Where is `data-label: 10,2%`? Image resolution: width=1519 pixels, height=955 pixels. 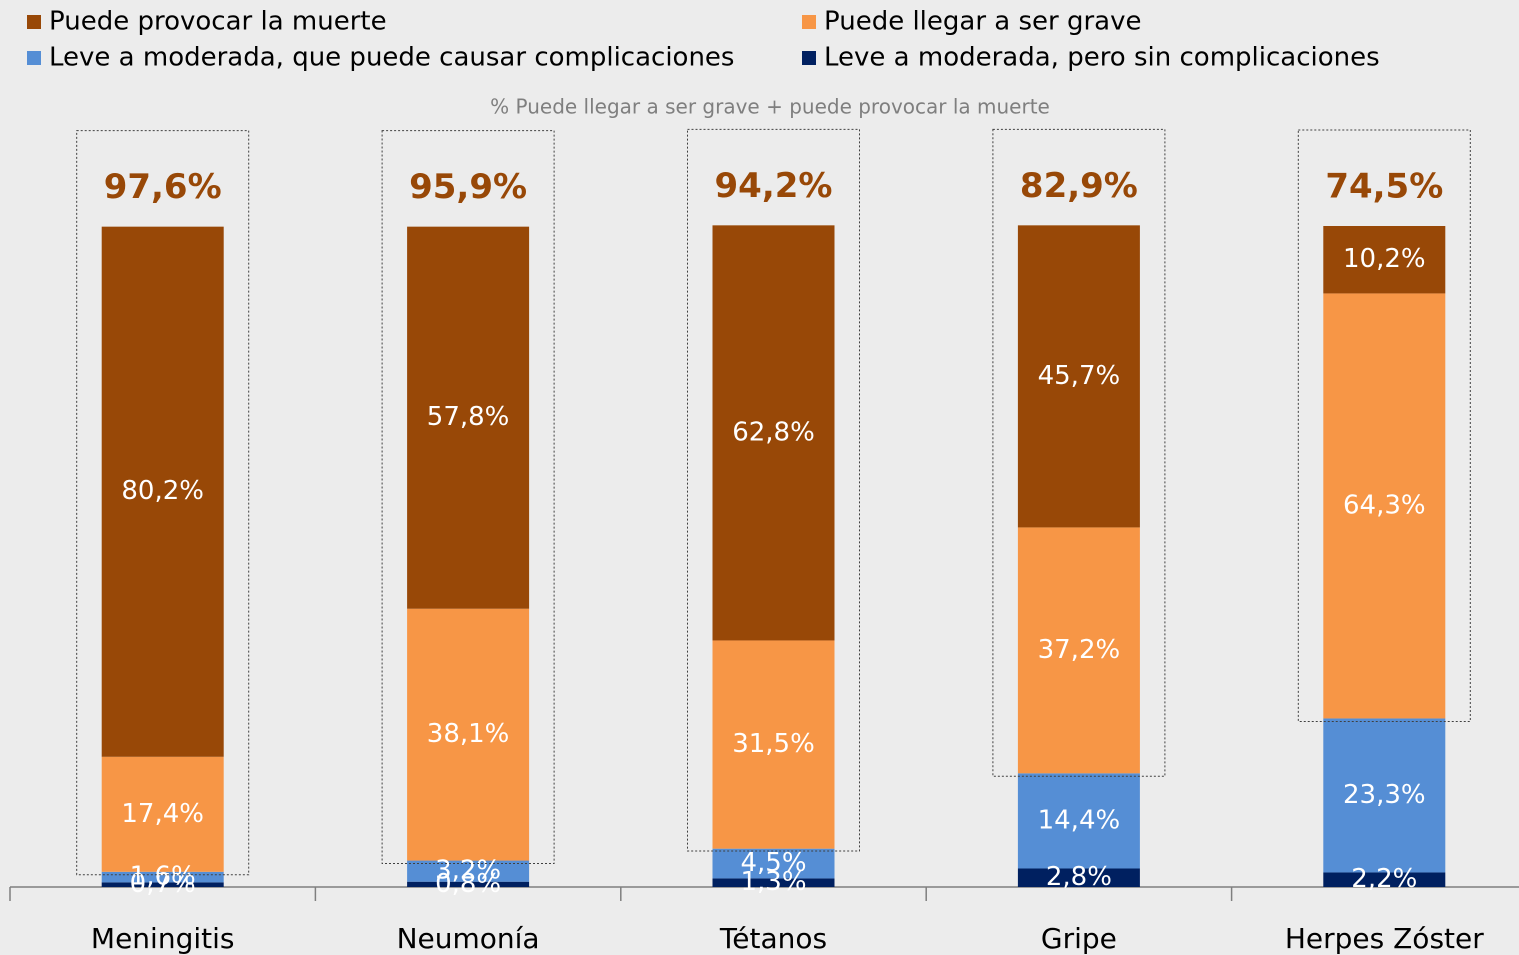
data-label: 10,2% is located at coordinates (1384, 259).